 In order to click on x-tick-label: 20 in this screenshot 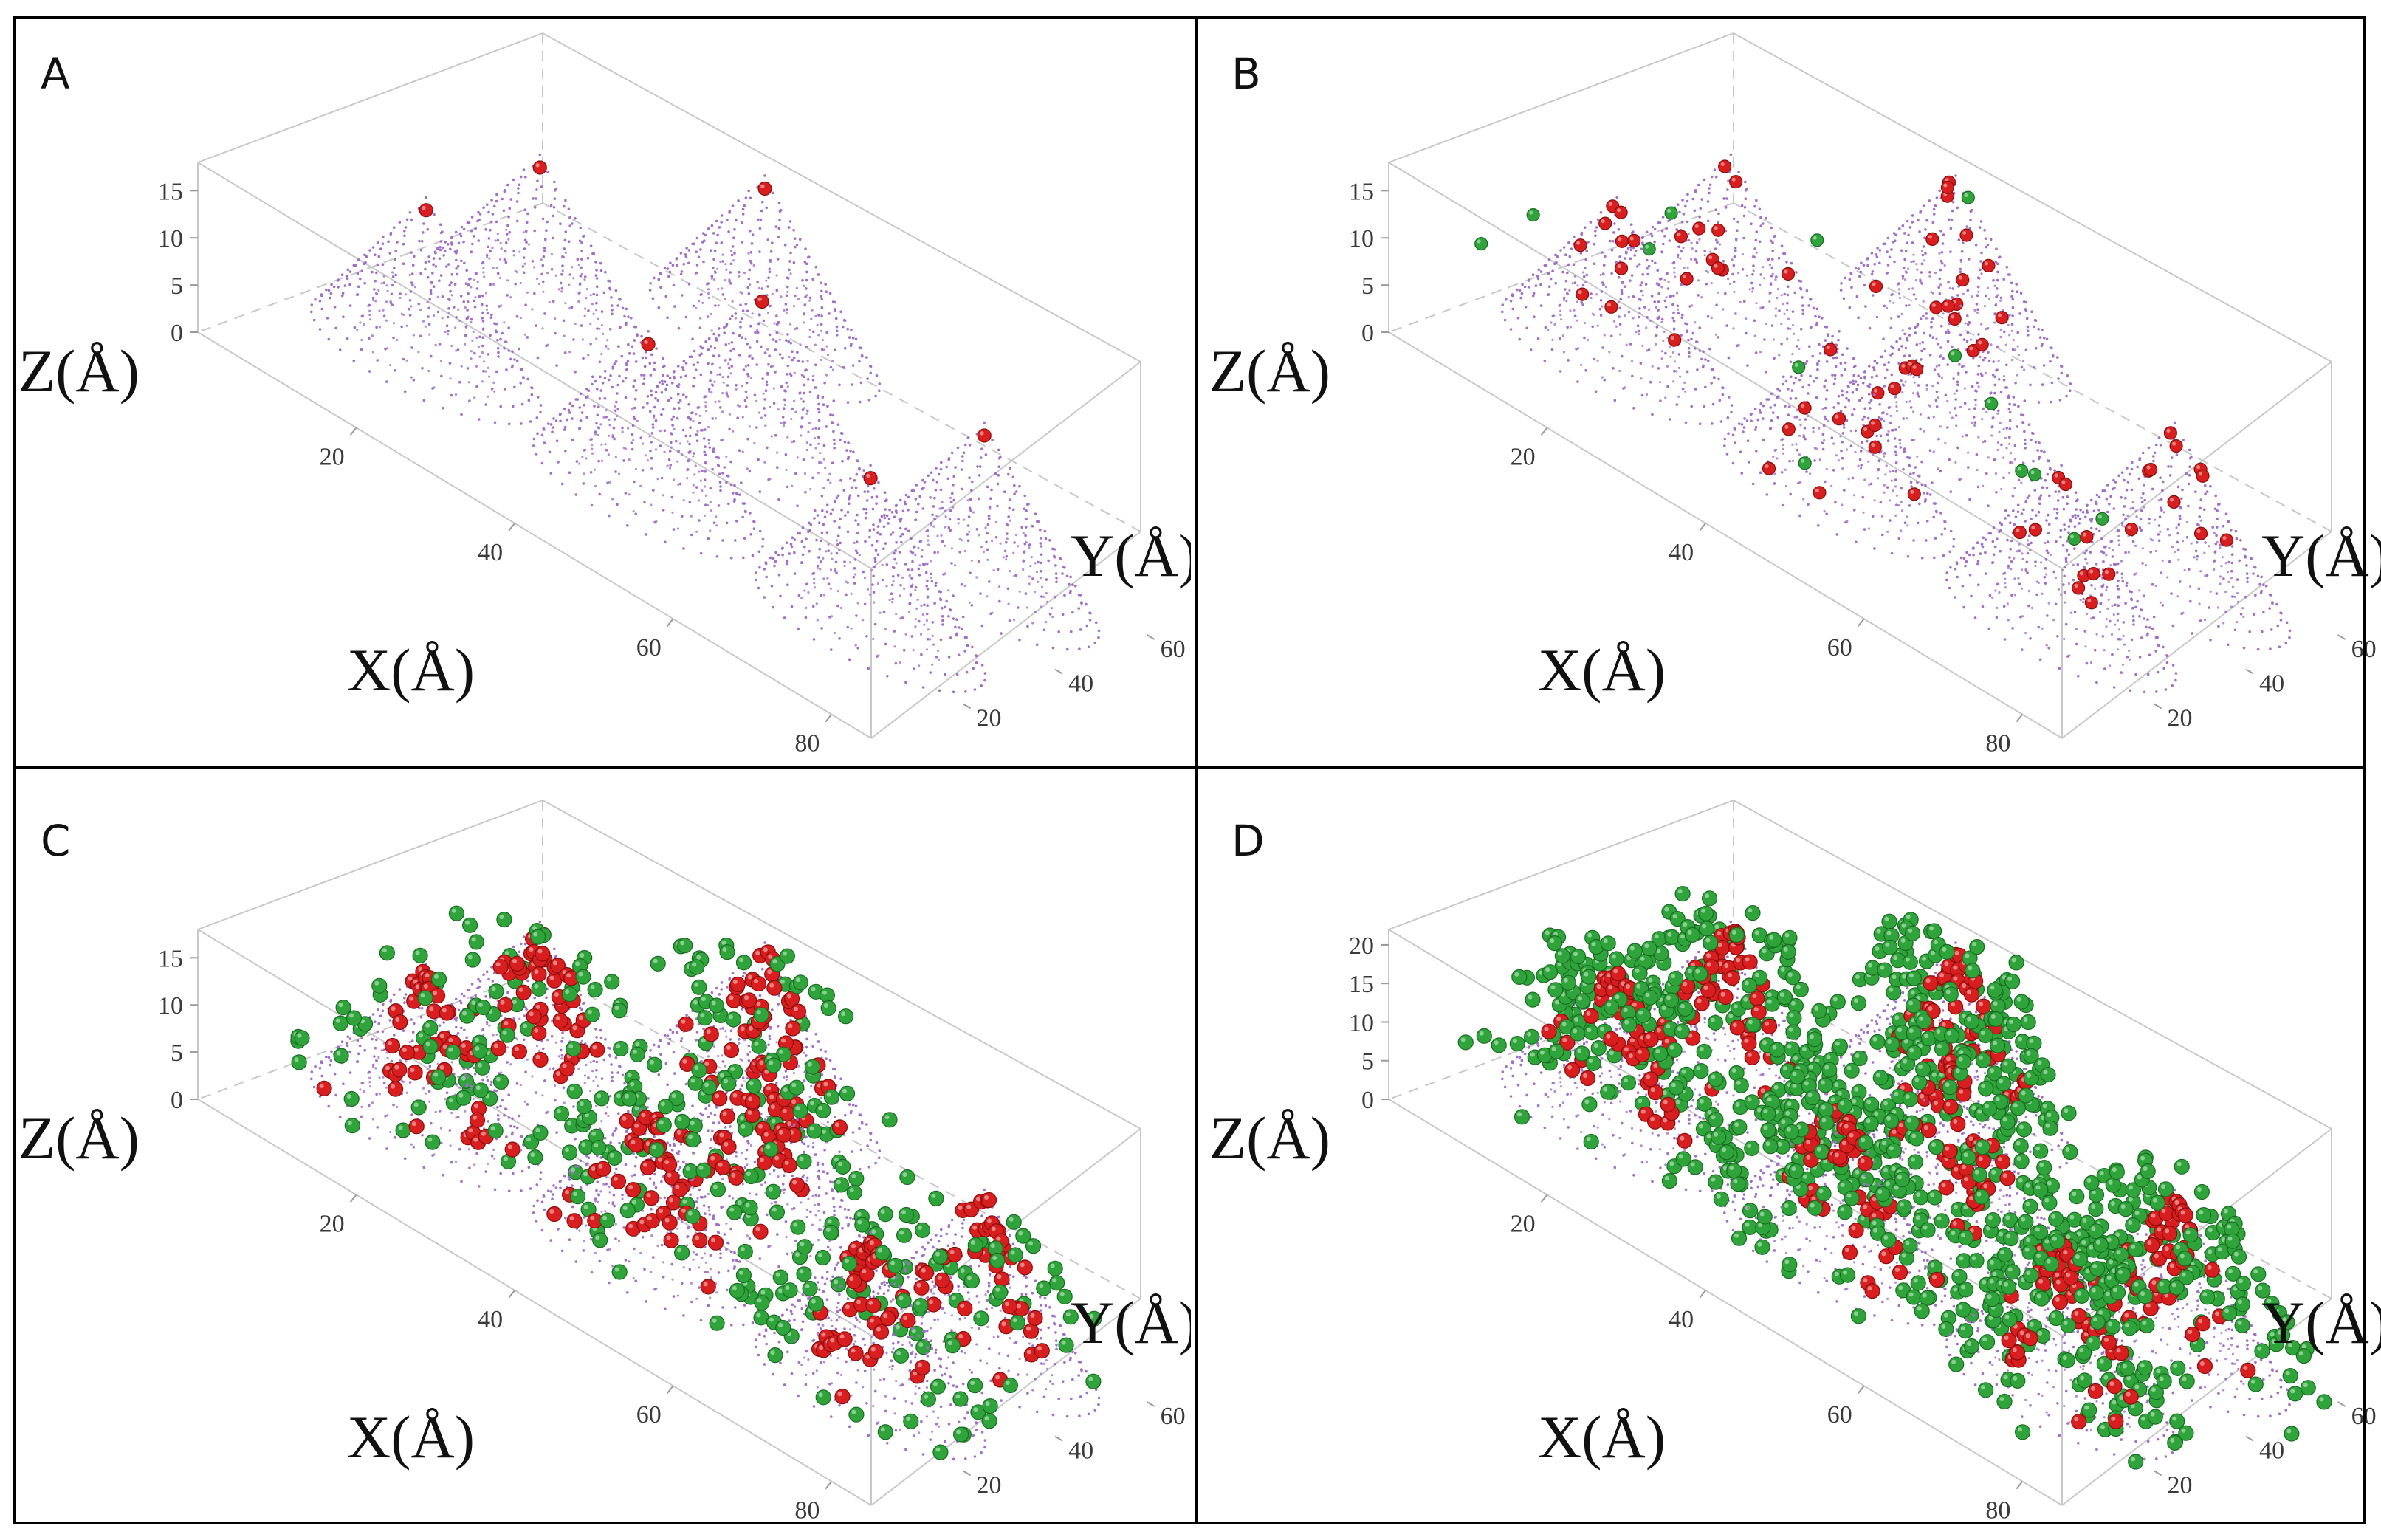, I will do `click(332, 457)`.